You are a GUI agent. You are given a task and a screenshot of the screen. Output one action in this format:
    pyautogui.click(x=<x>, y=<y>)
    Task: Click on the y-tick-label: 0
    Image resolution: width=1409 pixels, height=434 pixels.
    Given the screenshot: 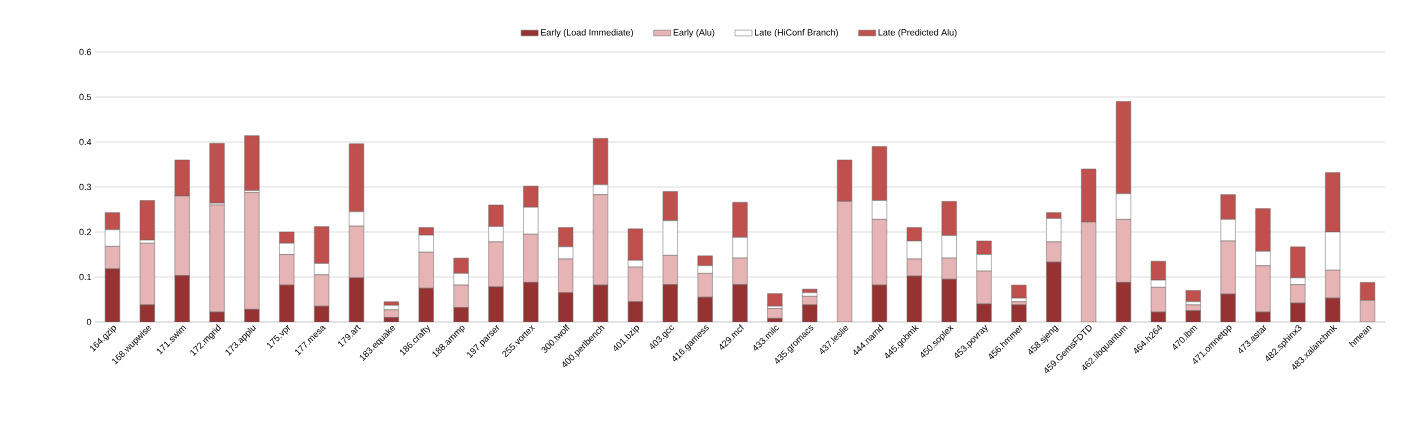 What is the action you would take?
    pyautogui.click(x=89, y=322)
    